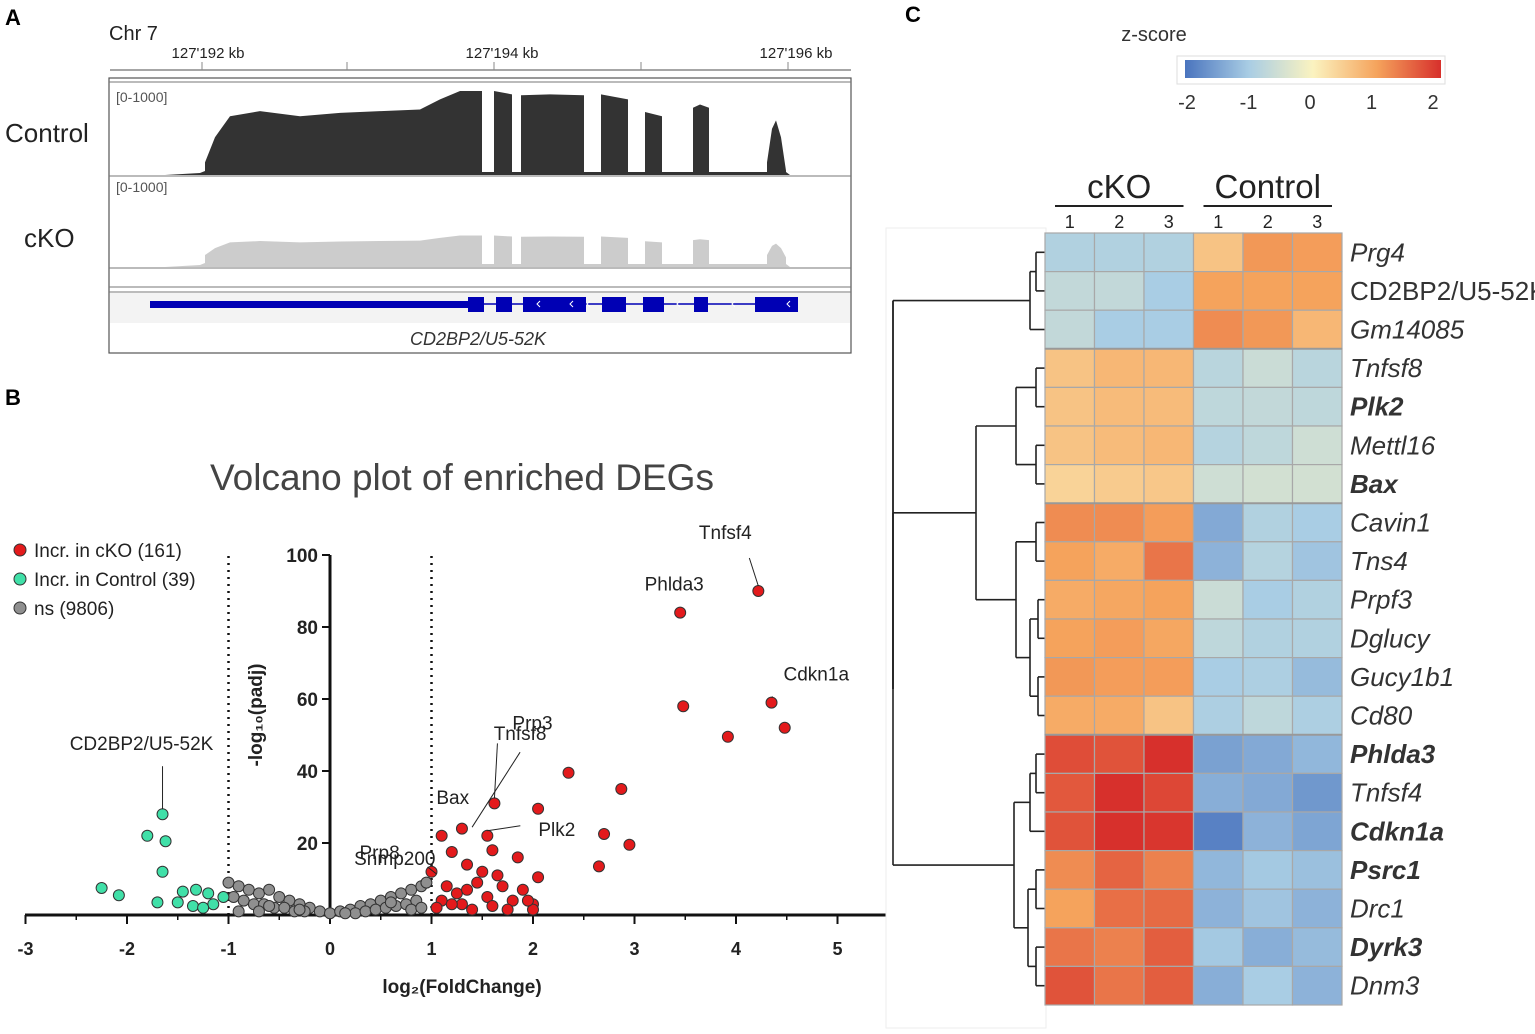 The width and height of the screenshot is (1535, 1034). I want to click on y-axis-label: -log₁₀(padj), so click(256, 715).